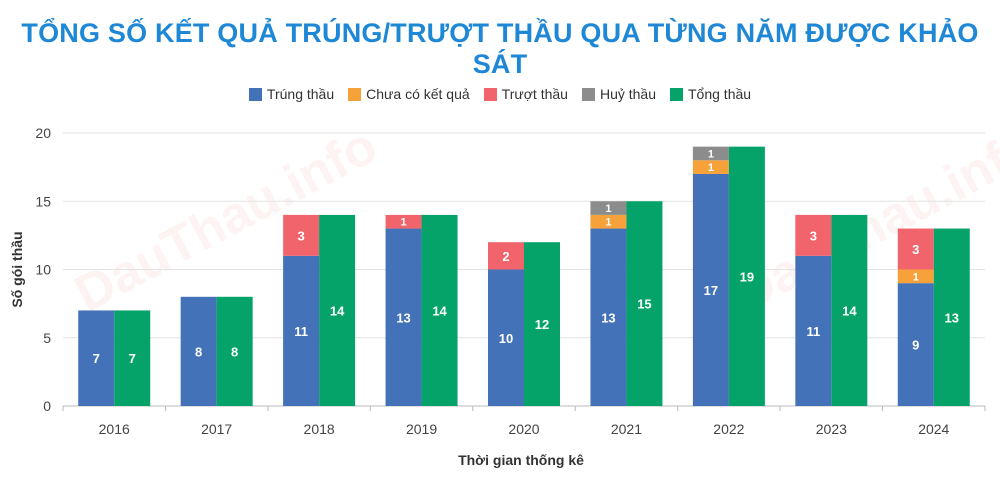 The image size is (1000, 483). I want to click on legend-item: Tổng thầu, so click(710, 94).